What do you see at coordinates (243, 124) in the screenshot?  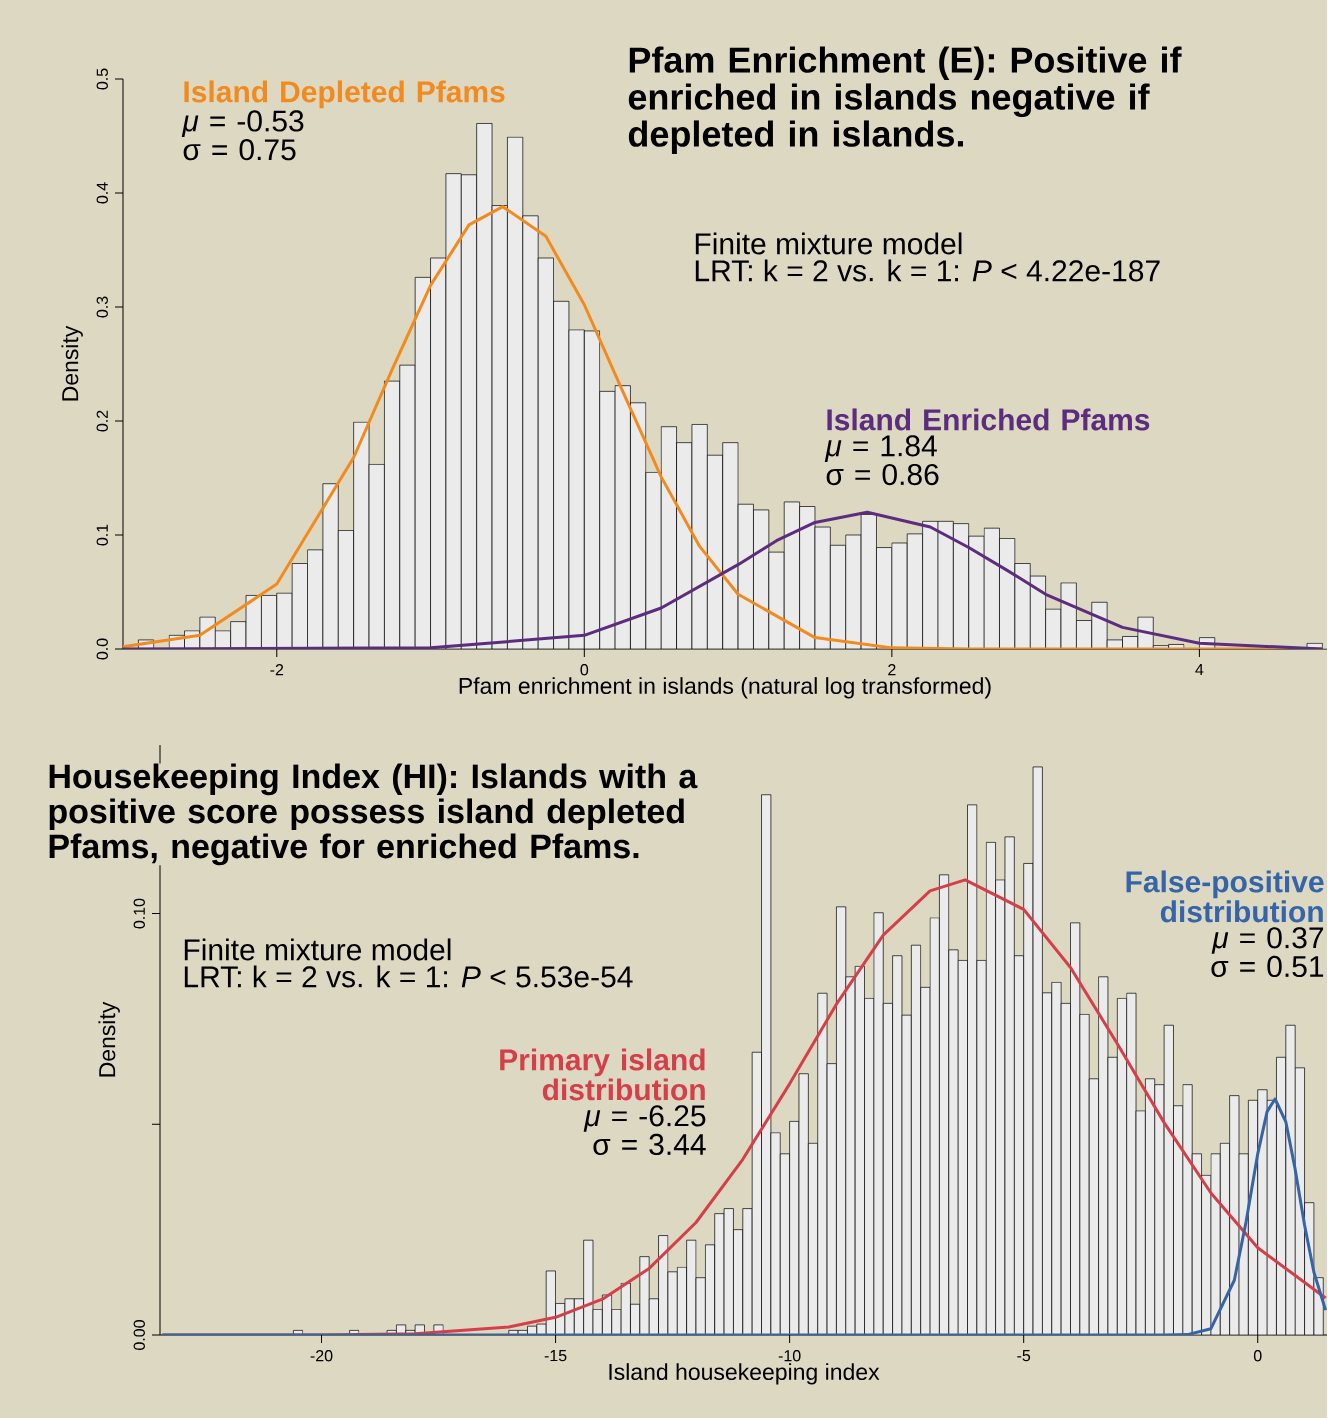 I see `annotation: μ = -0.53` at bounding box center [243, 124].